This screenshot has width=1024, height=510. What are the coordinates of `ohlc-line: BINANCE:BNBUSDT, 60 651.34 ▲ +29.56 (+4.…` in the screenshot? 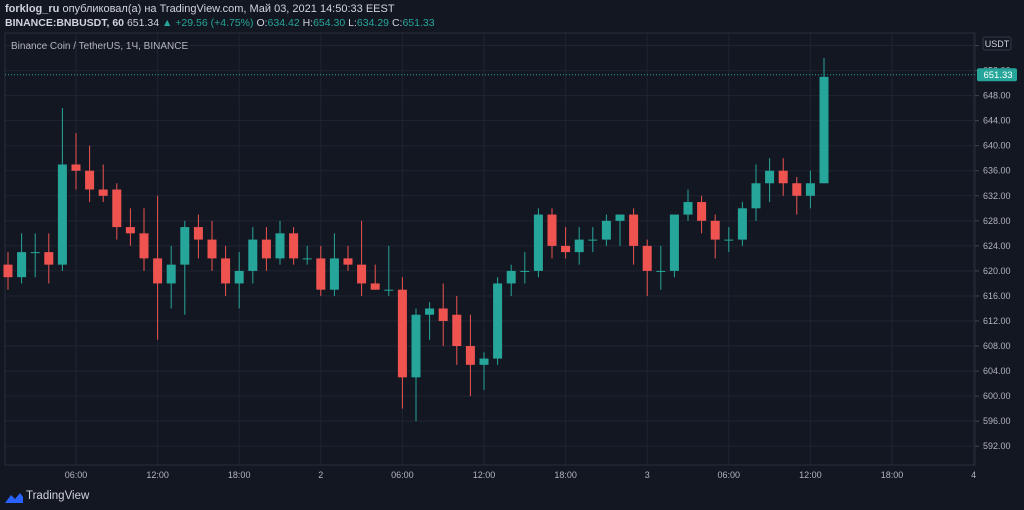 It's located at (220, 23).